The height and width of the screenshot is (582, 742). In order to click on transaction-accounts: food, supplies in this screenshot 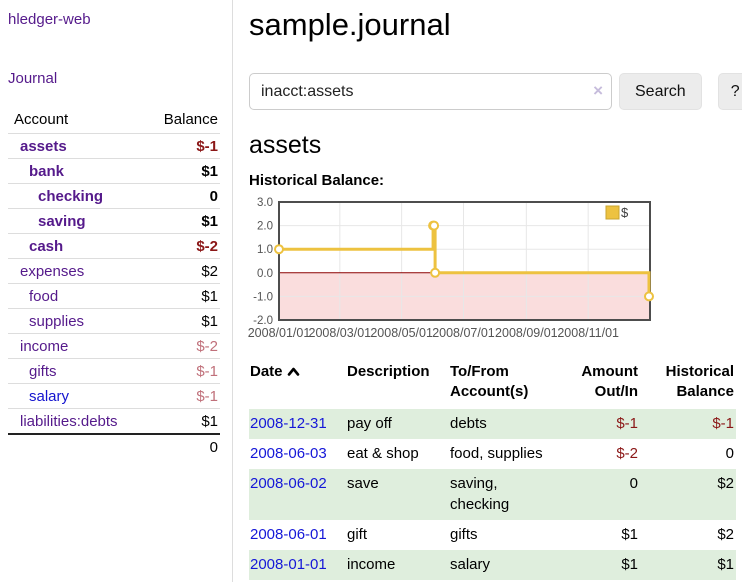, I will do `click(496, 453)`.